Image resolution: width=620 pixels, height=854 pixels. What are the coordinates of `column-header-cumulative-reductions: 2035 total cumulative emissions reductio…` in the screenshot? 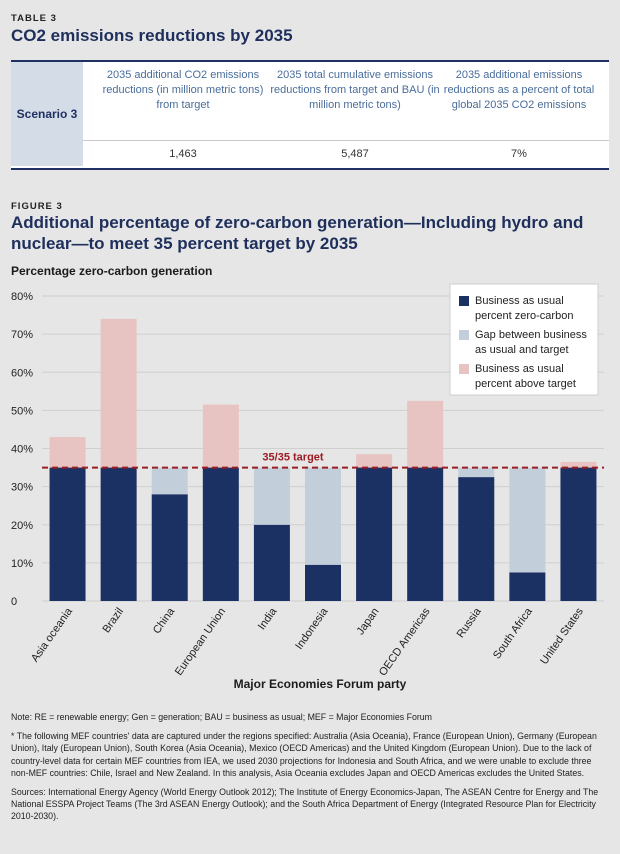 It's located at (355, 90).